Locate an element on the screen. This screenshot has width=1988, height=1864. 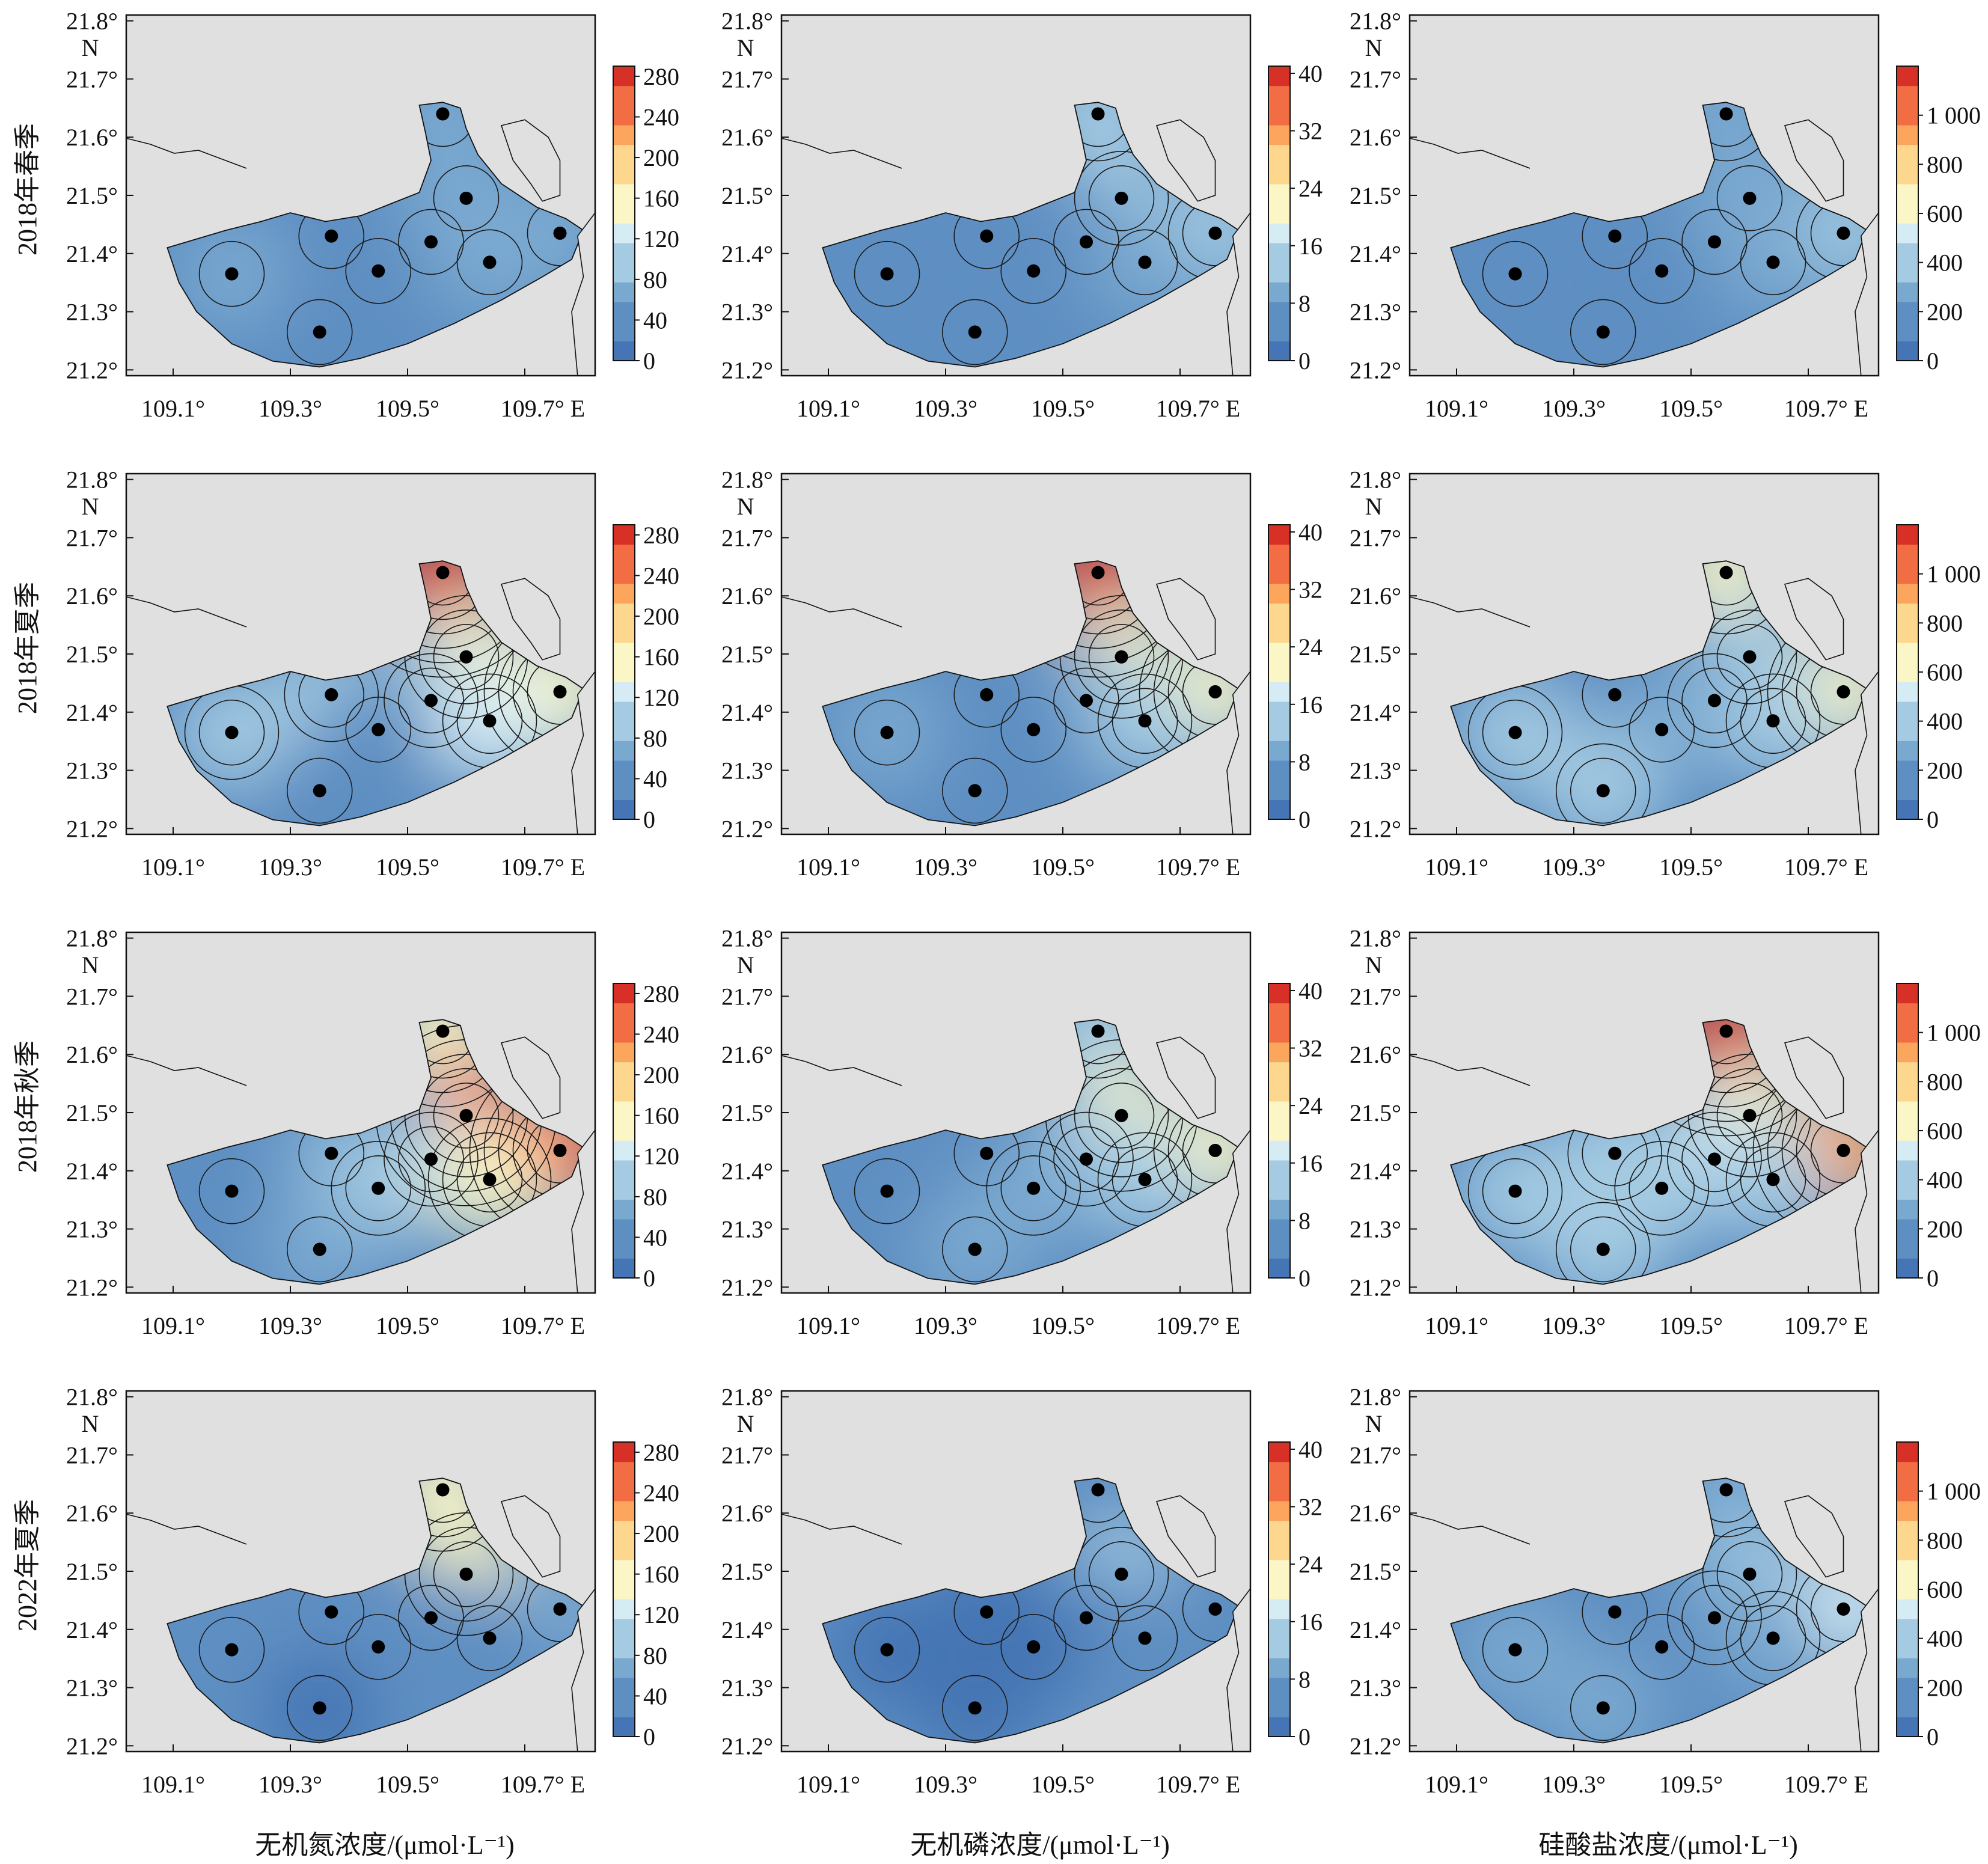
colorbar-frame is located at coordinates (624, 672).